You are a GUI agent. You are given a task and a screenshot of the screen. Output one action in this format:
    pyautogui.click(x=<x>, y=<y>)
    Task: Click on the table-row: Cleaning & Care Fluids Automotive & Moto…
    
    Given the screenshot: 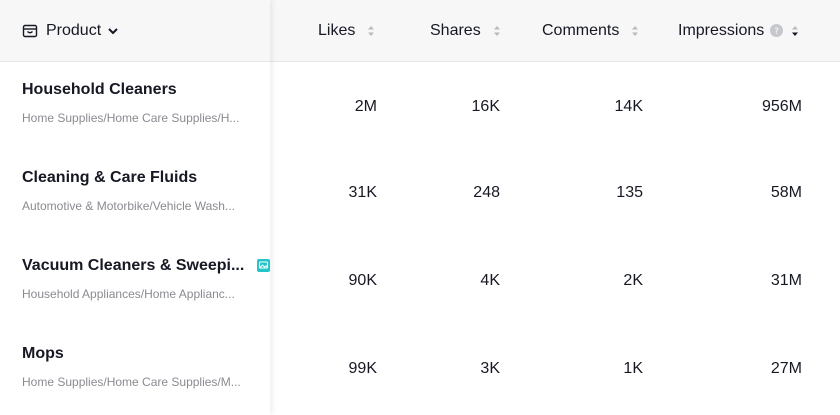 What is the action you would take?
    pyautogui.click(x=135, y=193)
    